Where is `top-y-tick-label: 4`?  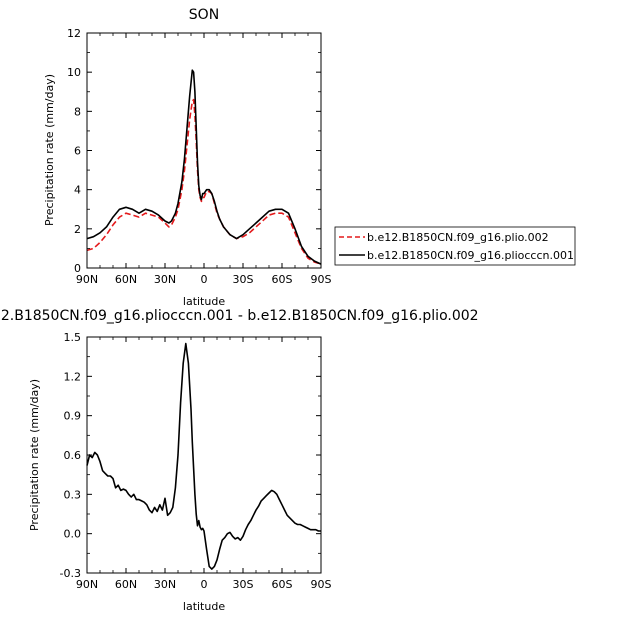 top-y-tick-label: 4 is located at coordinates (77, 190).